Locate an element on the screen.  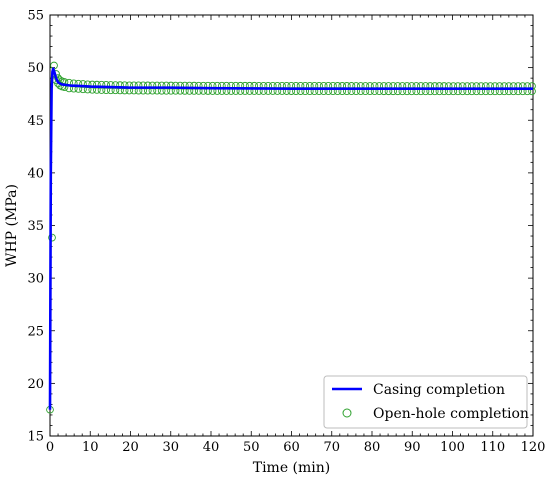
x-tick-label: 120 is located at coordinates (533, 447).